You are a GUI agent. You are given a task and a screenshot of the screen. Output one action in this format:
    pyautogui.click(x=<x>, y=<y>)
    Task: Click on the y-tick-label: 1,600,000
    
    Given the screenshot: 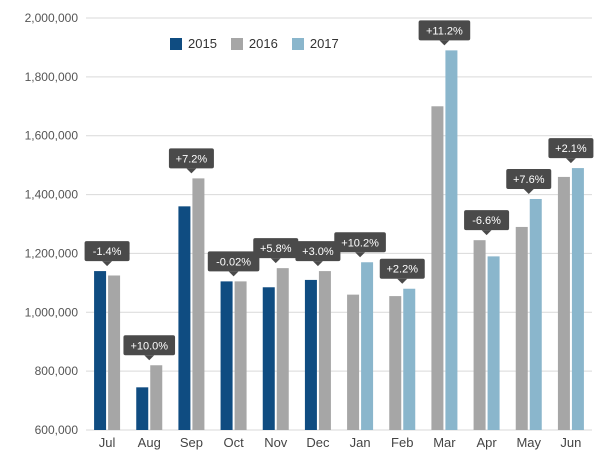 What is the action you would take?
    pyautogui.click(x=52, y=136)
    